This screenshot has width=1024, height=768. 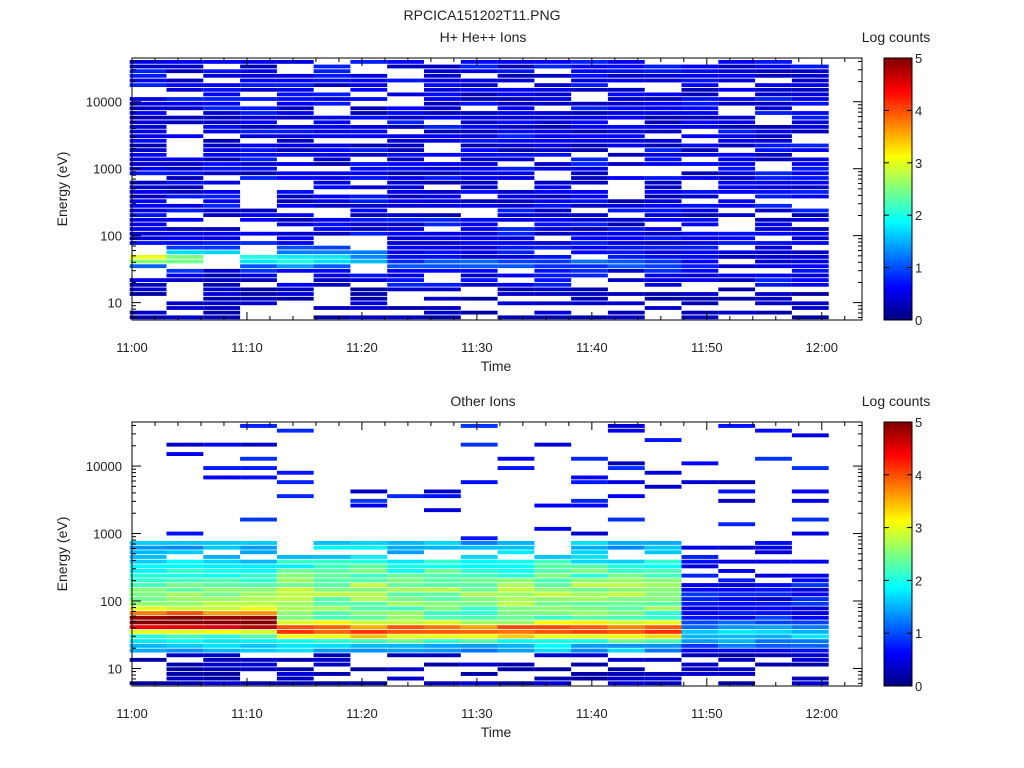 I want to click on colorbar-tick-label: 5, so click(x=918, y=58).